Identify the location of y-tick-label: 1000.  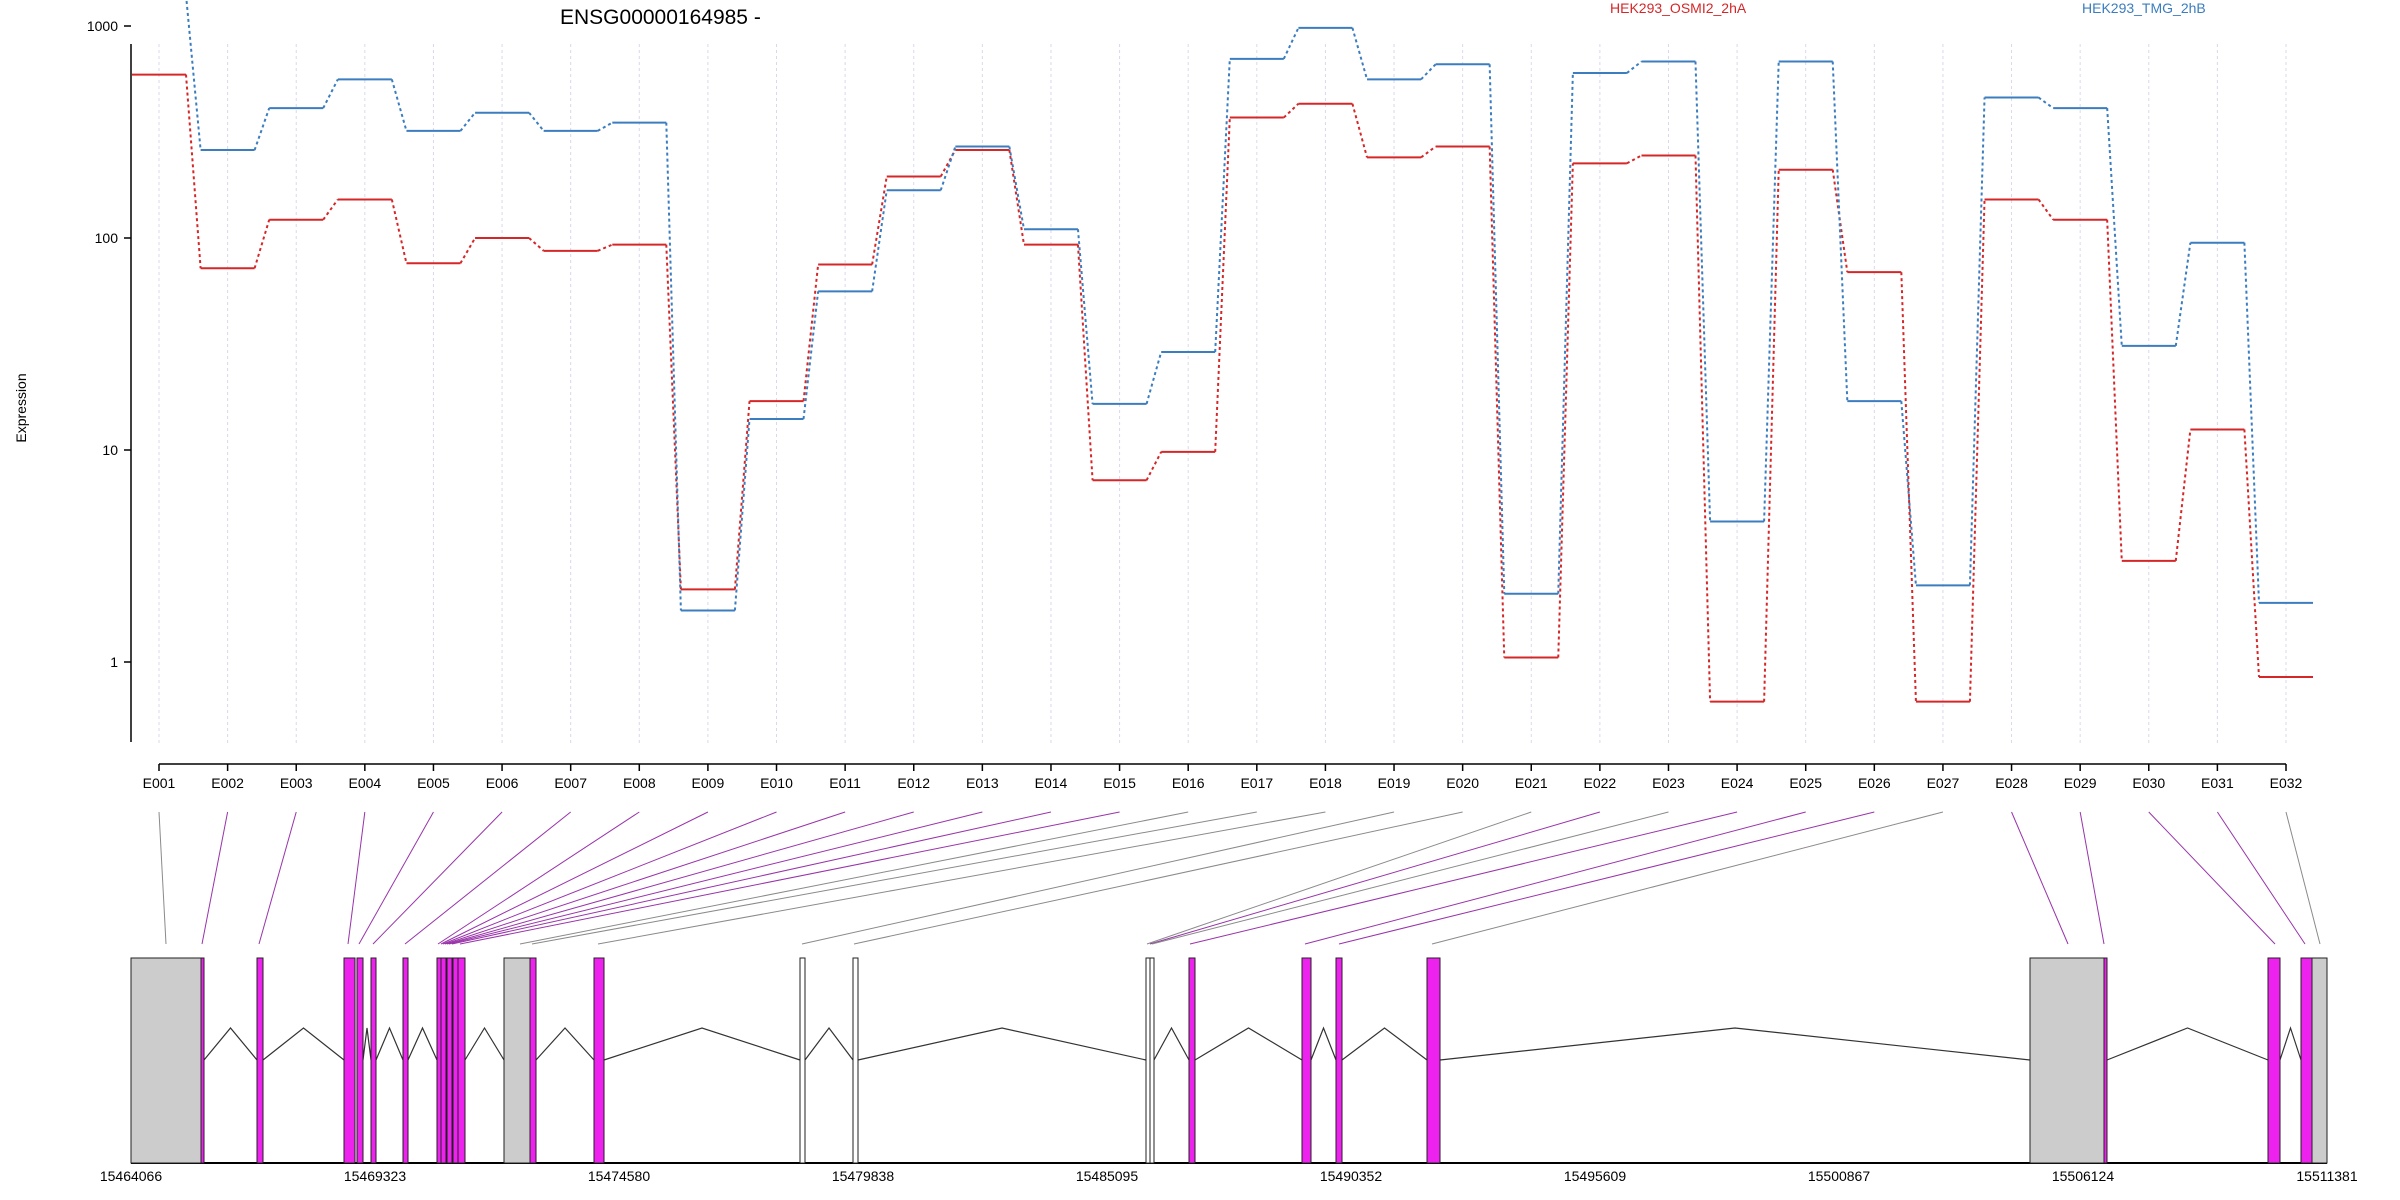
(102, 26).